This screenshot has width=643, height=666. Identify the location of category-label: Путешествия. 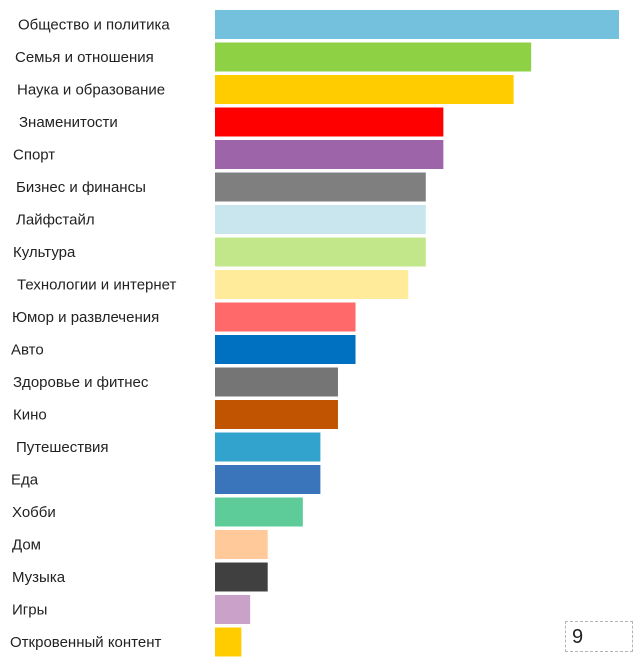
(62, 447).